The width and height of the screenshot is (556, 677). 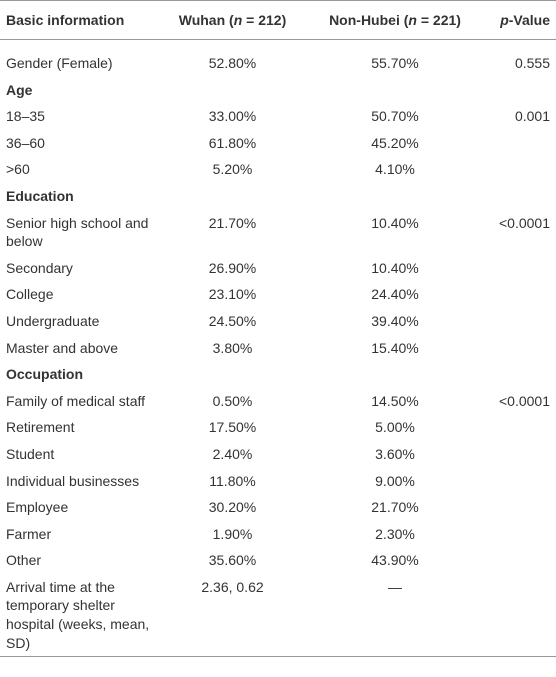 What do you see at coordinates (232, 267) in the screenshot?
I see `cell: 26.90%` at bounding box center [232, 267].